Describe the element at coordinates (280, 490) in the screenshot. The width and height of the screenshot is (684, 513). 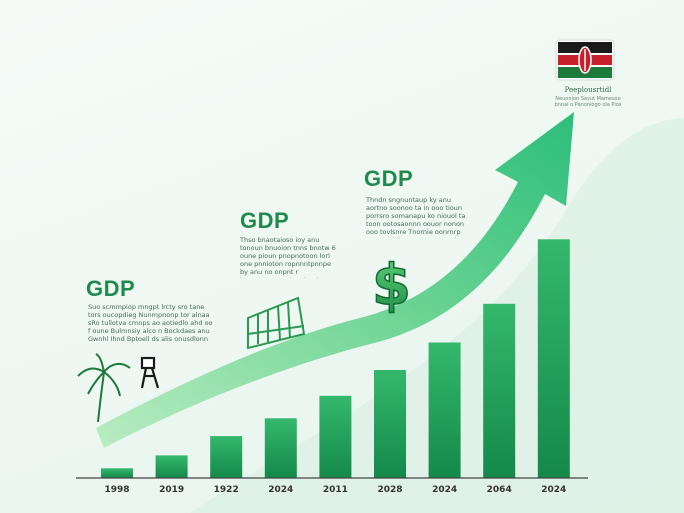
I see `x-tick-label-4: 2024` at that location.